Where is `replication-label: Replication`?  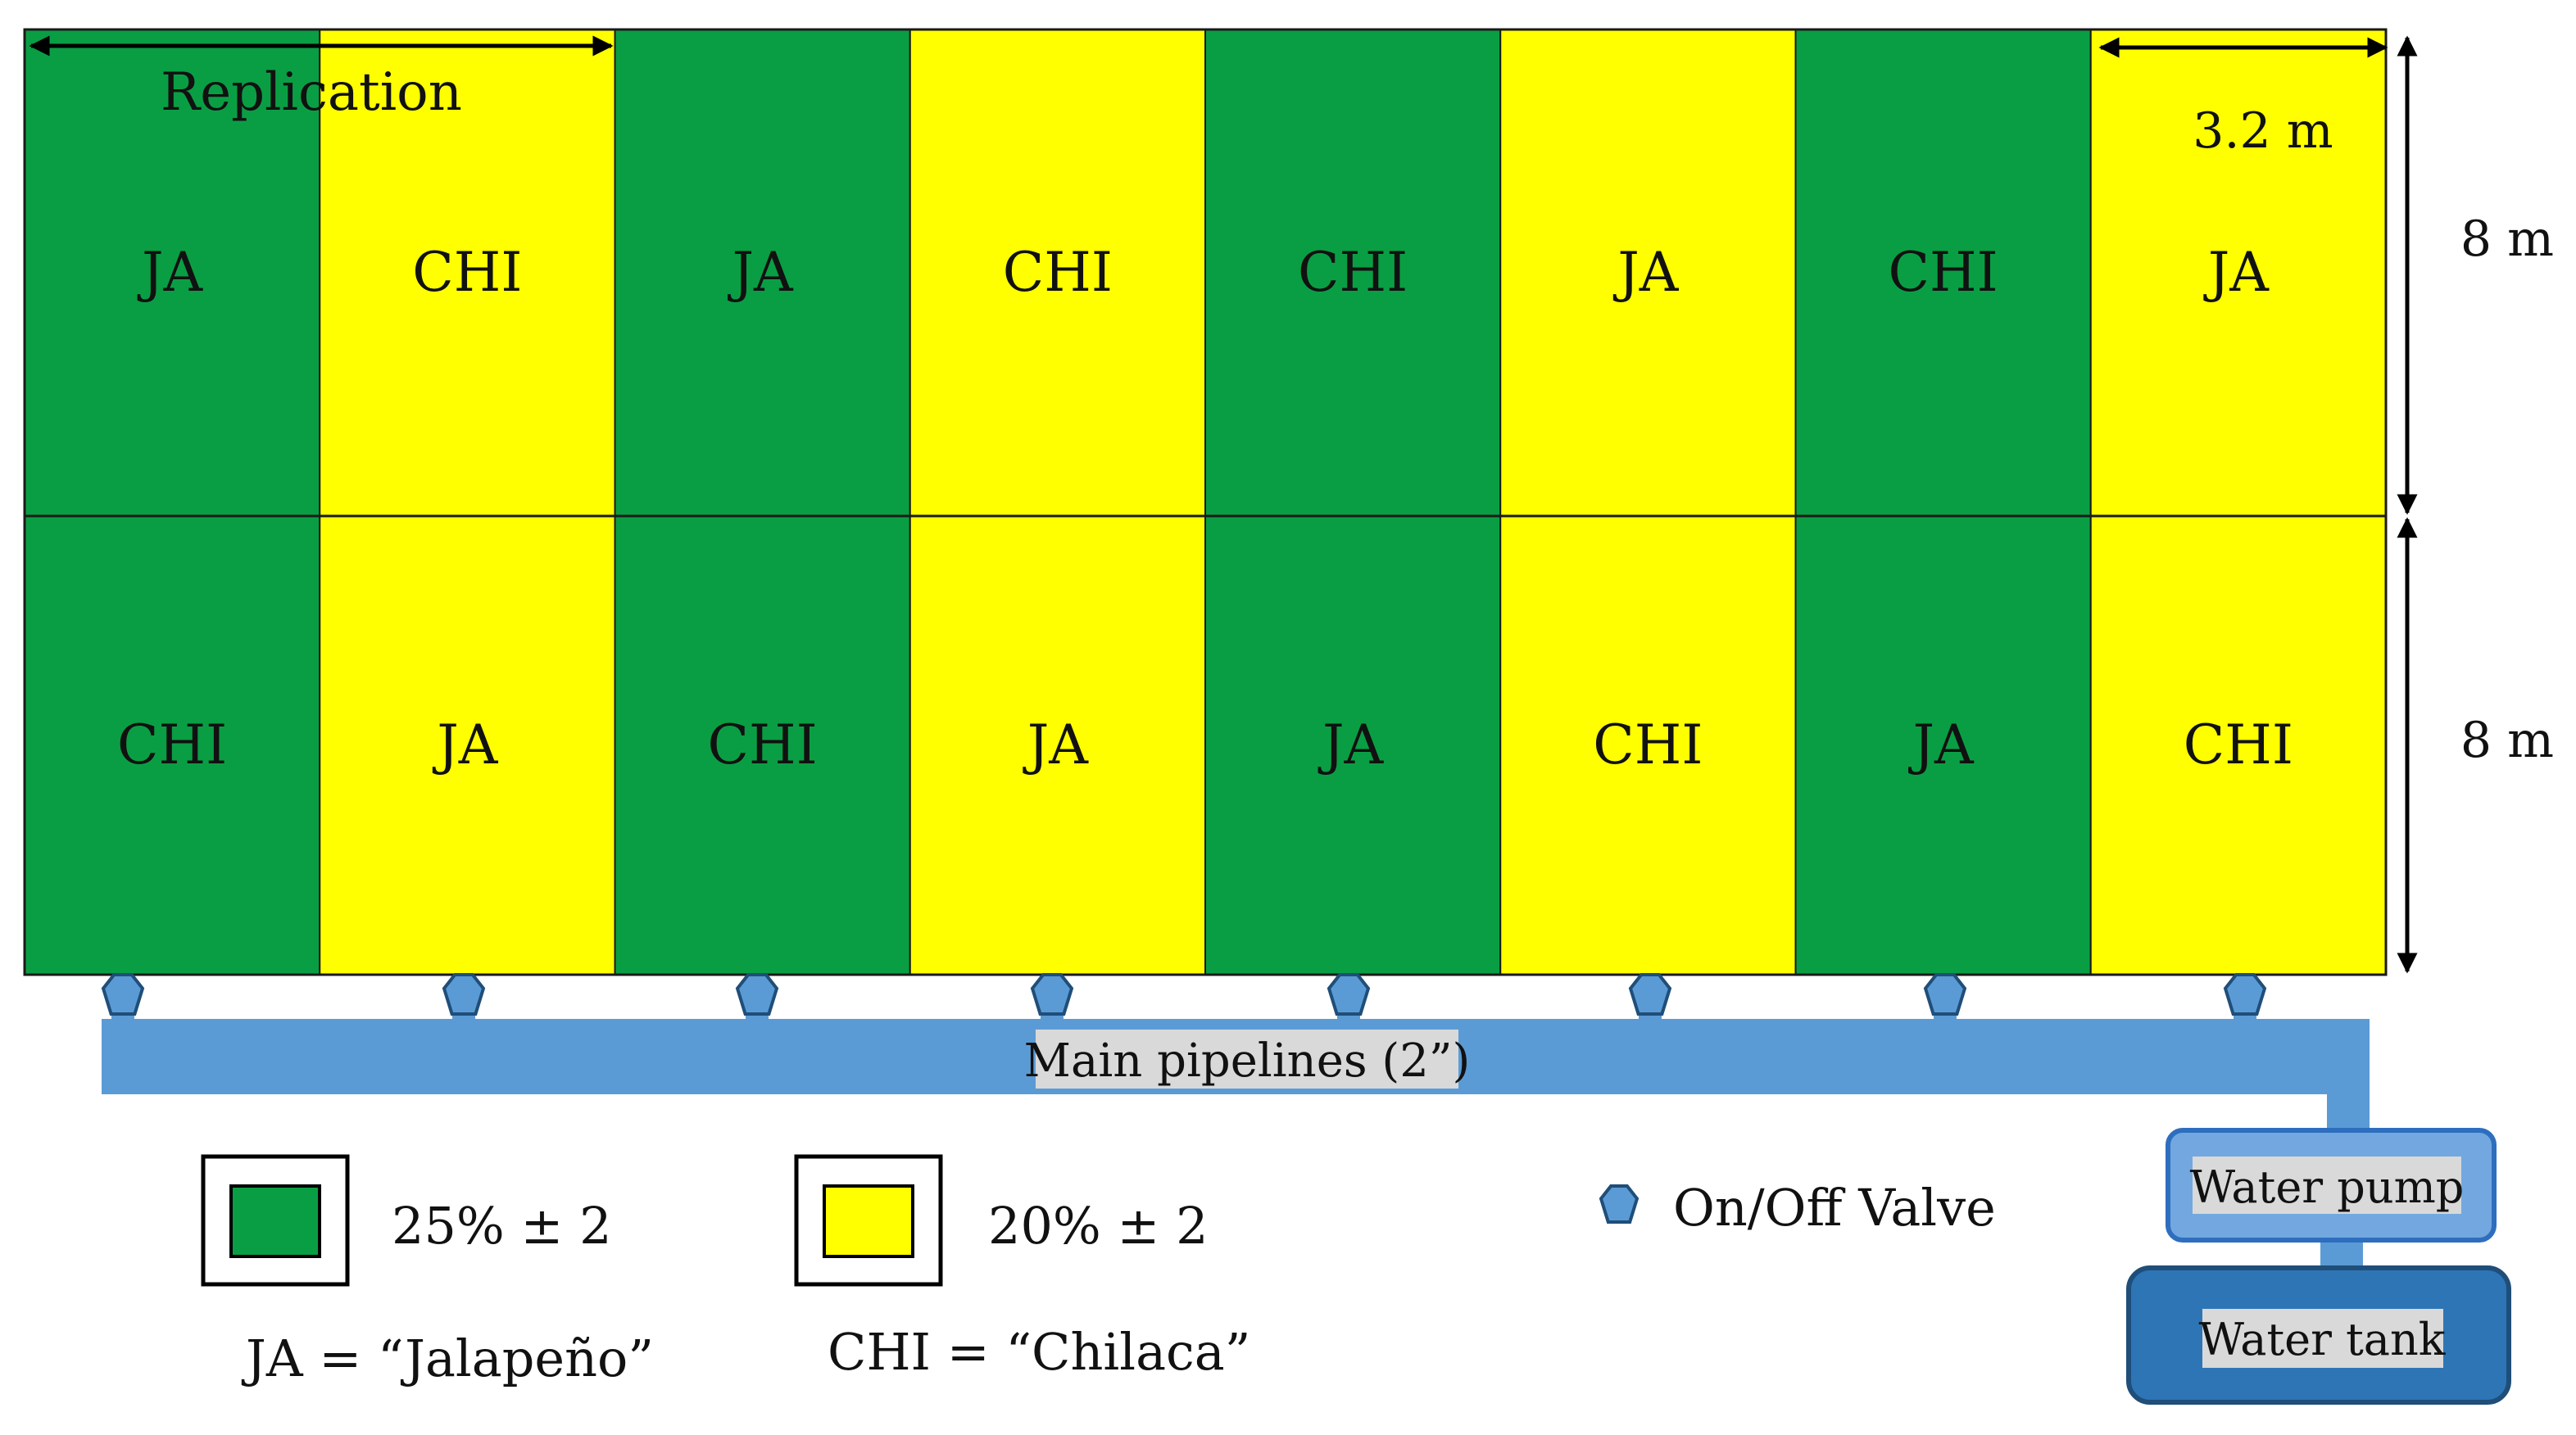
replication-label: Replication is located at coordinates (311, 92).